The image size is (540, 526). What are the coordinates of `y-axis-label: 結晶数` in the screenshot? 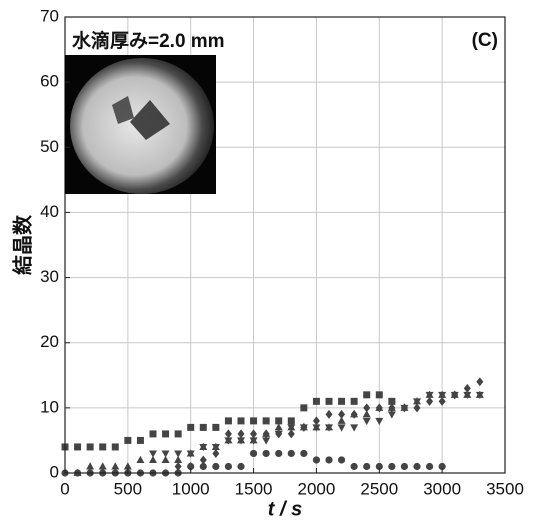 It's located at (22, 244).